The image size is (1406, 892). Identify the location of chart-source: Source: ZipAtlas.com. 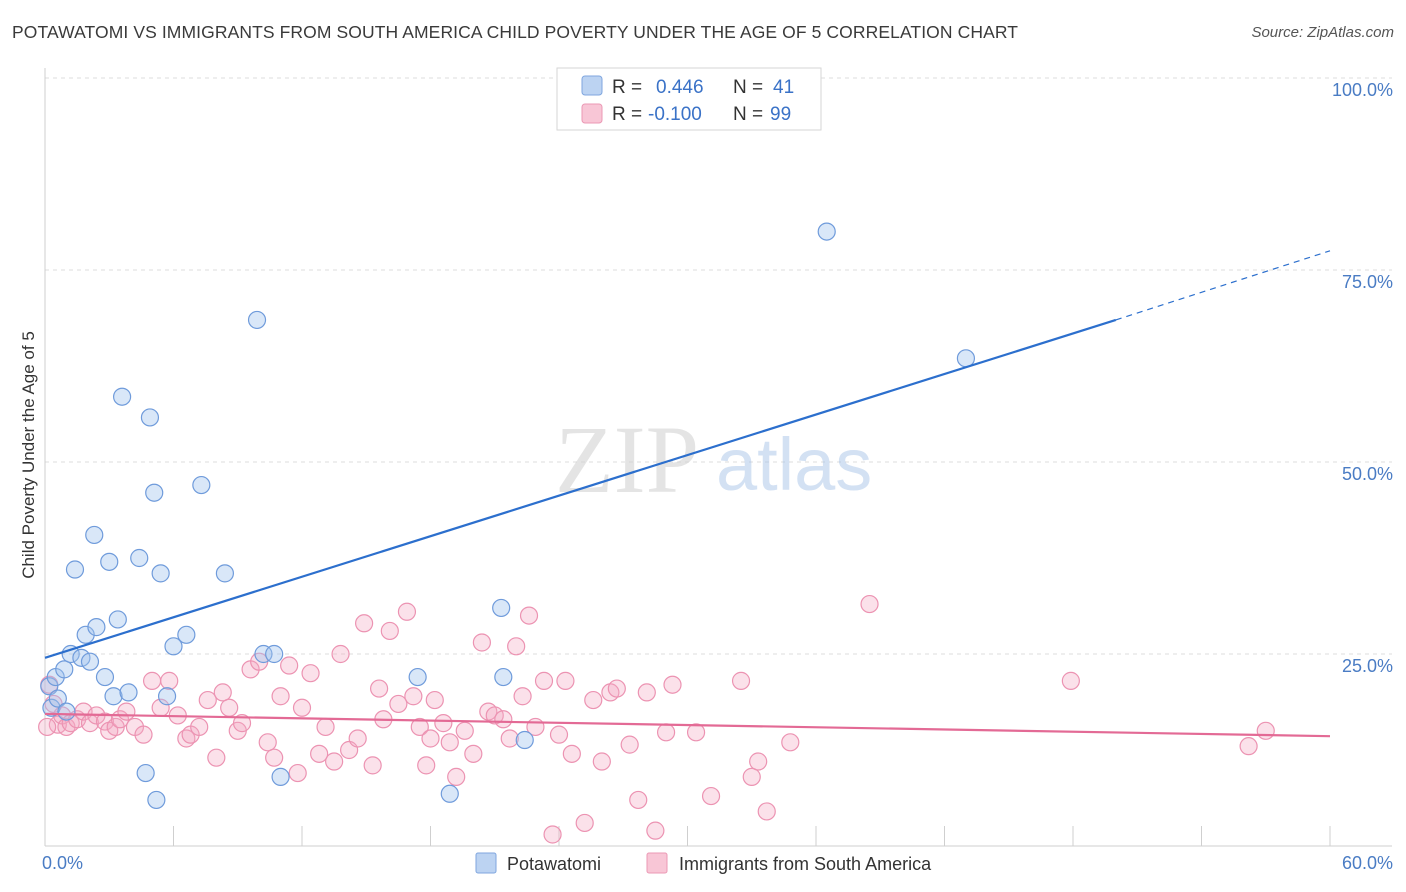
(1322, 32).